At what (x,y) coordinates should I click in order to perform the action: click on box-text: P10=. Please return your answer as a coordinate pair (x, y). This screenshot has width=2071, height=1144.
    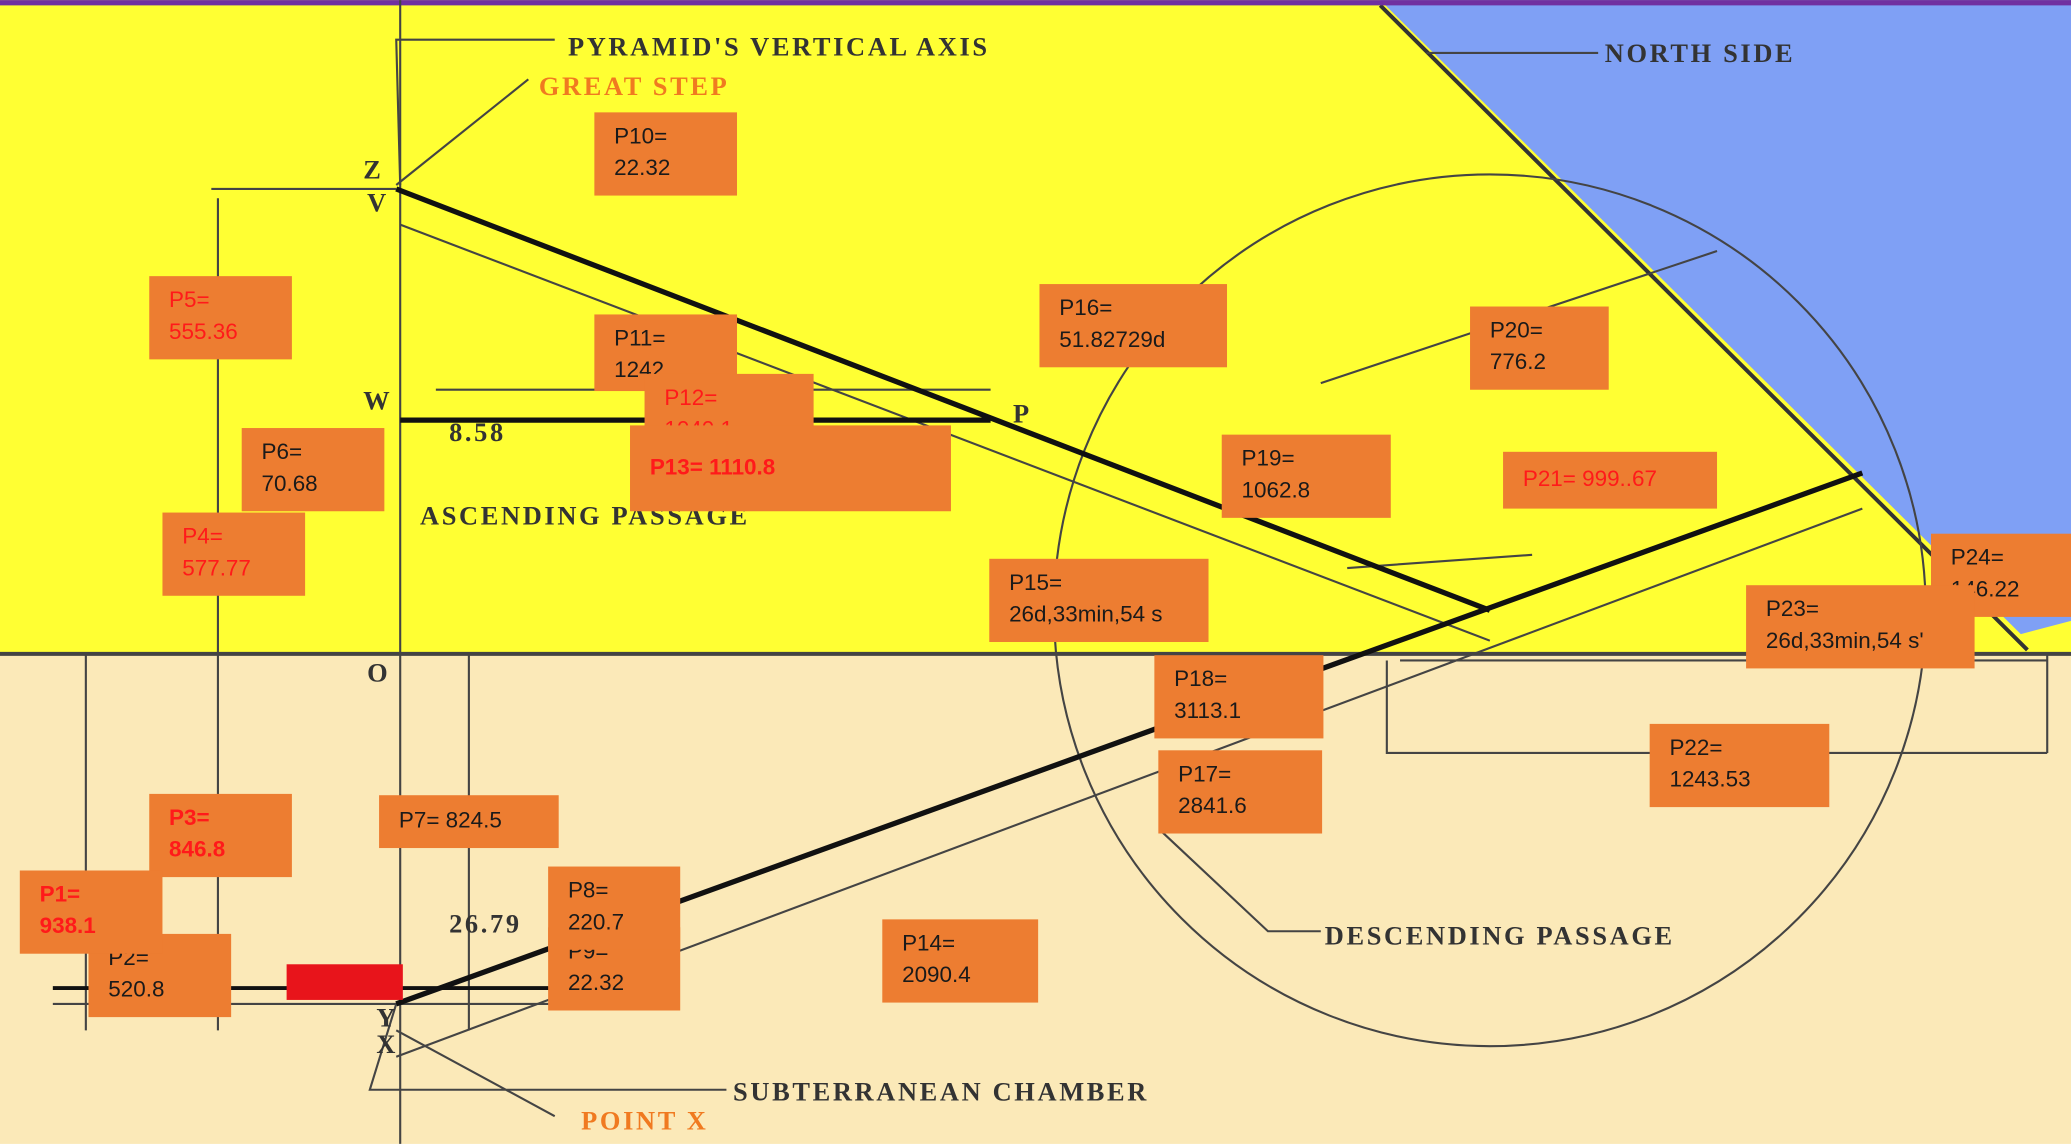
    Looking at the image, I should click on (640, 135).